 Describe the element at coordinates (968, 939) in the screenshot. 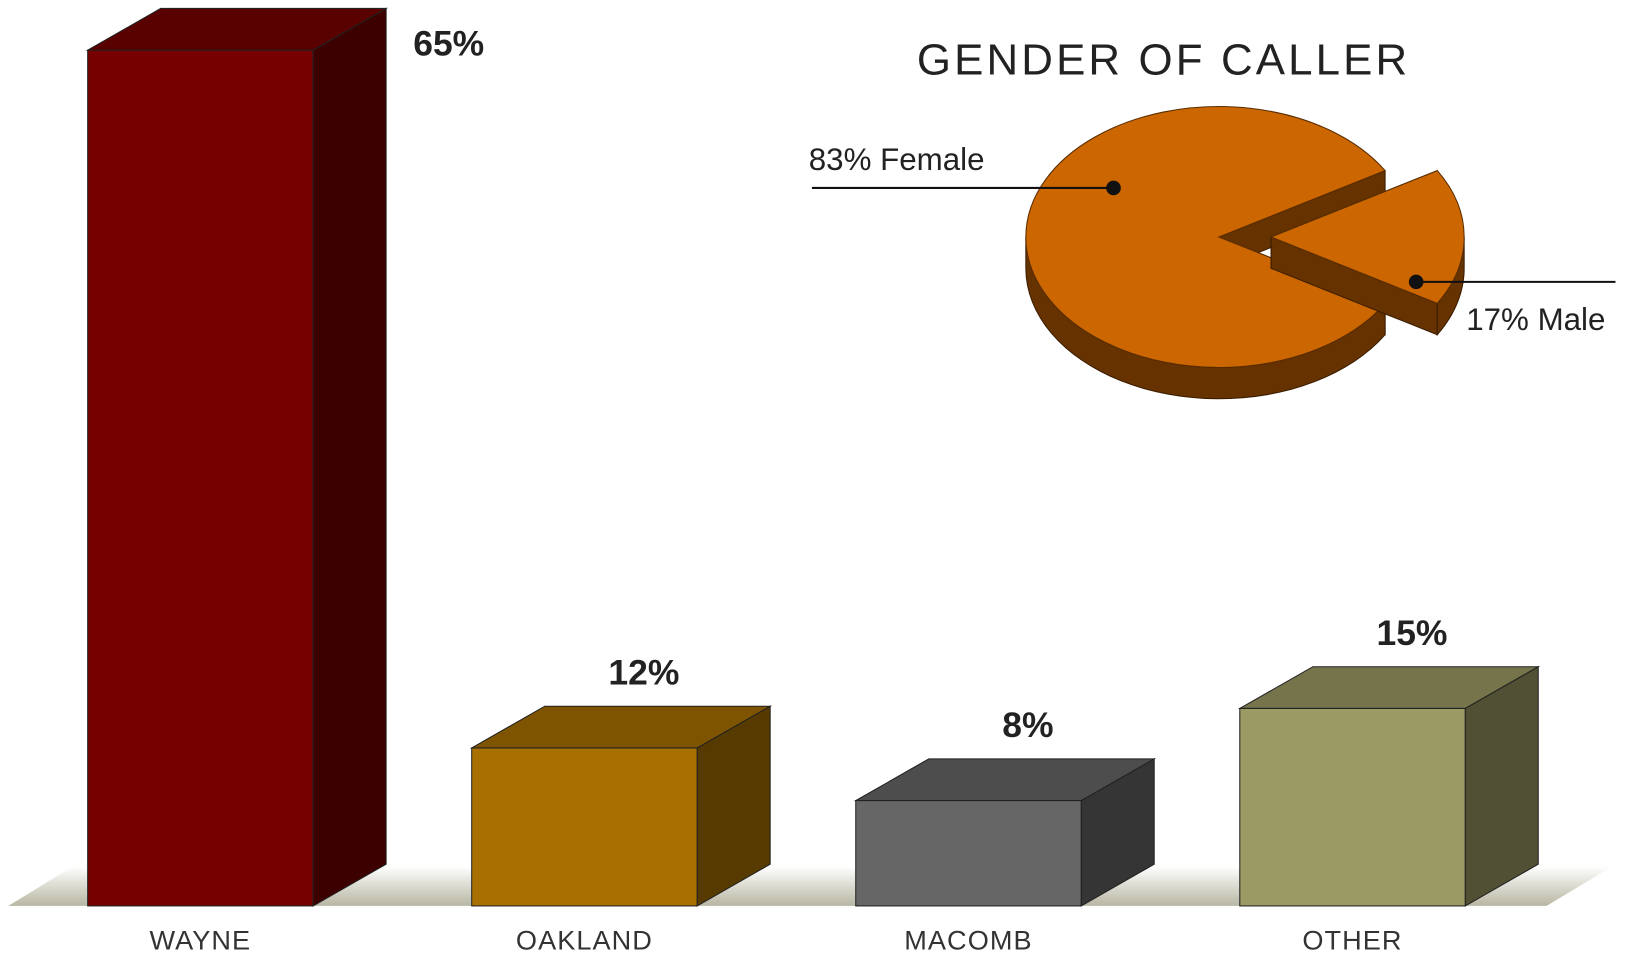

I see `x-tick-label: MACOMB` at that location.